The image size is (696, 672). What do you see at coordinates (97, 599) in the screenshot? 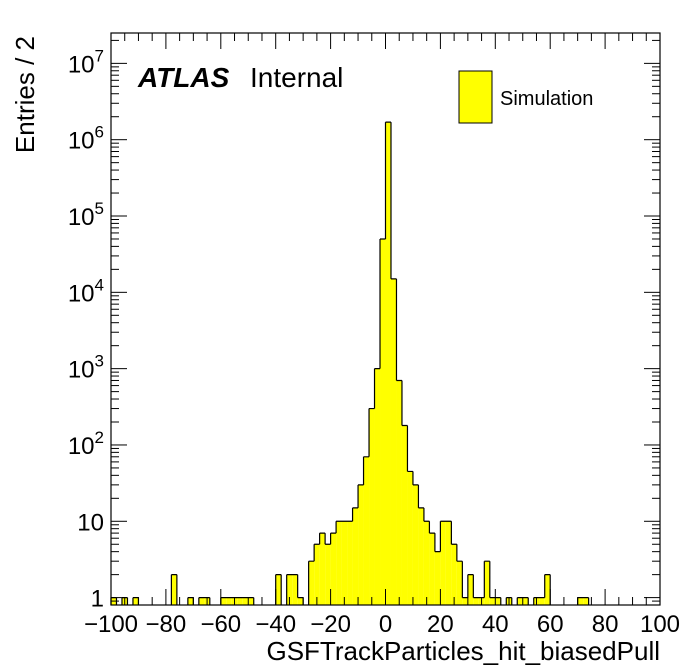
I see `y-tick-label: 1` at bounding box center [97, 599].